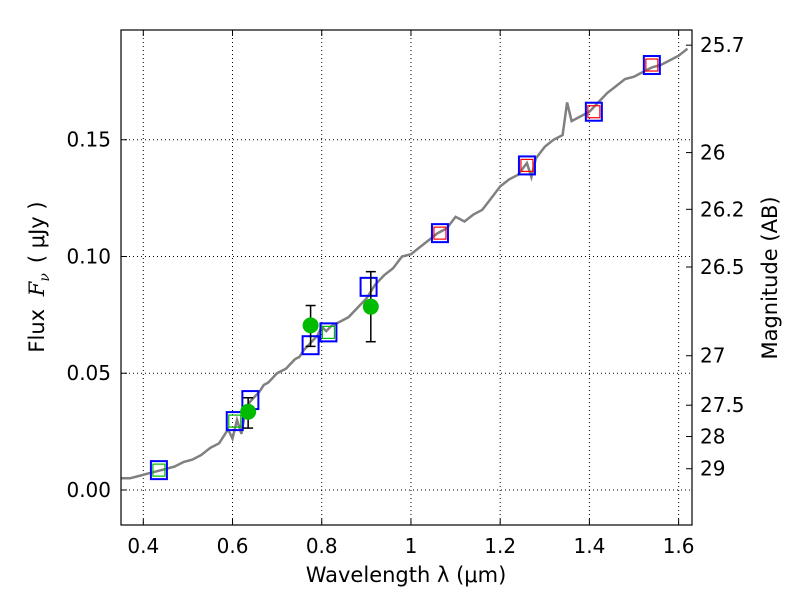 The width and height of the screenshot is (800, 600). Describe the element at coordinates (722, 267) in the screenshot. I see `y2-tick-label: 26.5` at that location.